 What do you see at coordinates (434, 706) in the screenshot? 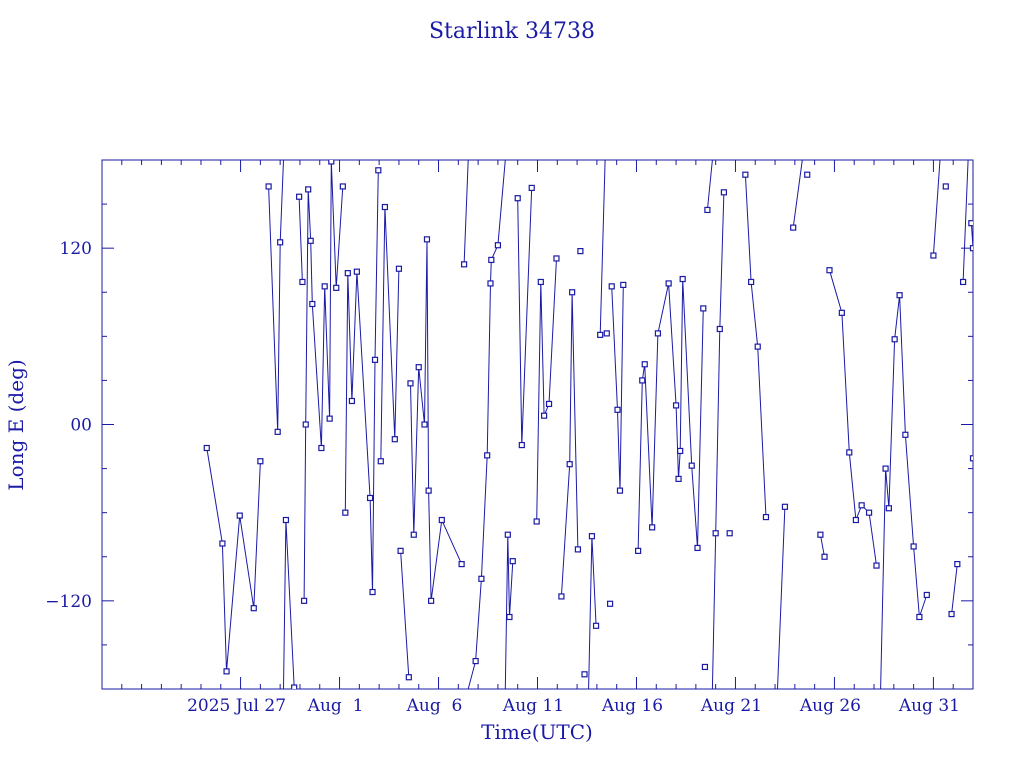
I see `x-tick-label: Aug 6` at bounding box center [434, 706].